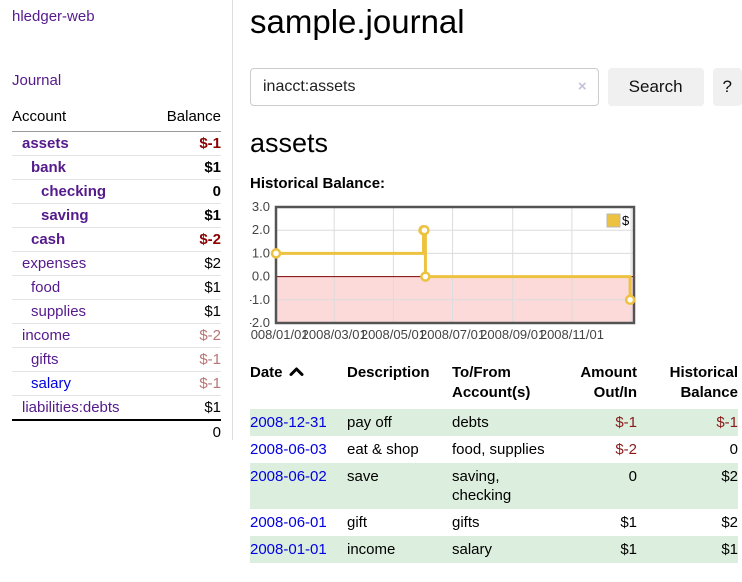 This screenshot has height=582, width=742. What do you see at coordinates (53, 16) in the screenshot?
I see `brand-link: hledger-web` at bounding box center [53, 16].